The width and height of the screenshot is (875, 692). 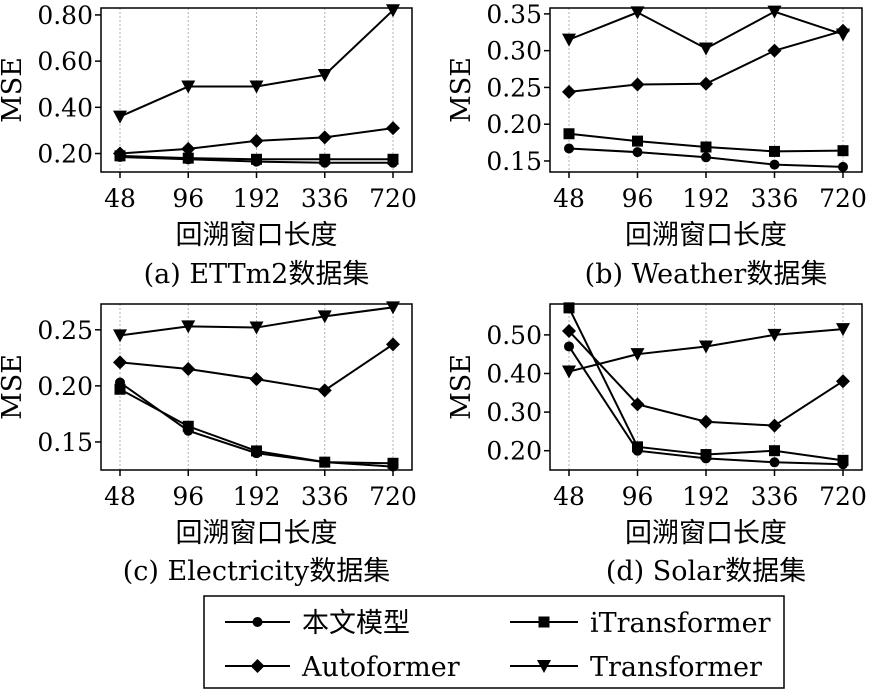 I want to click on series-triangle-down, so click(x=706, y=30).